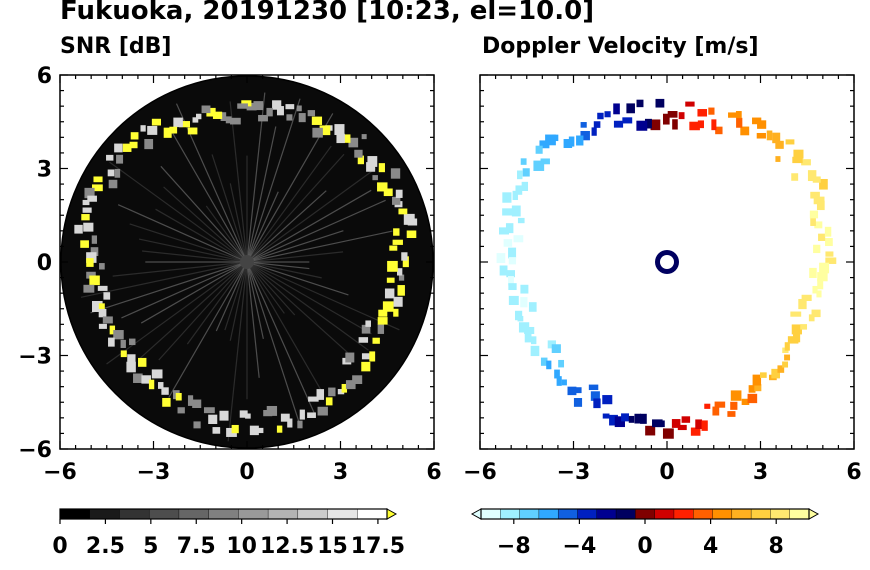 This screenshot has width=870, height=570. I want to click on colorbar-tick-label: 4, so click(710, 546).